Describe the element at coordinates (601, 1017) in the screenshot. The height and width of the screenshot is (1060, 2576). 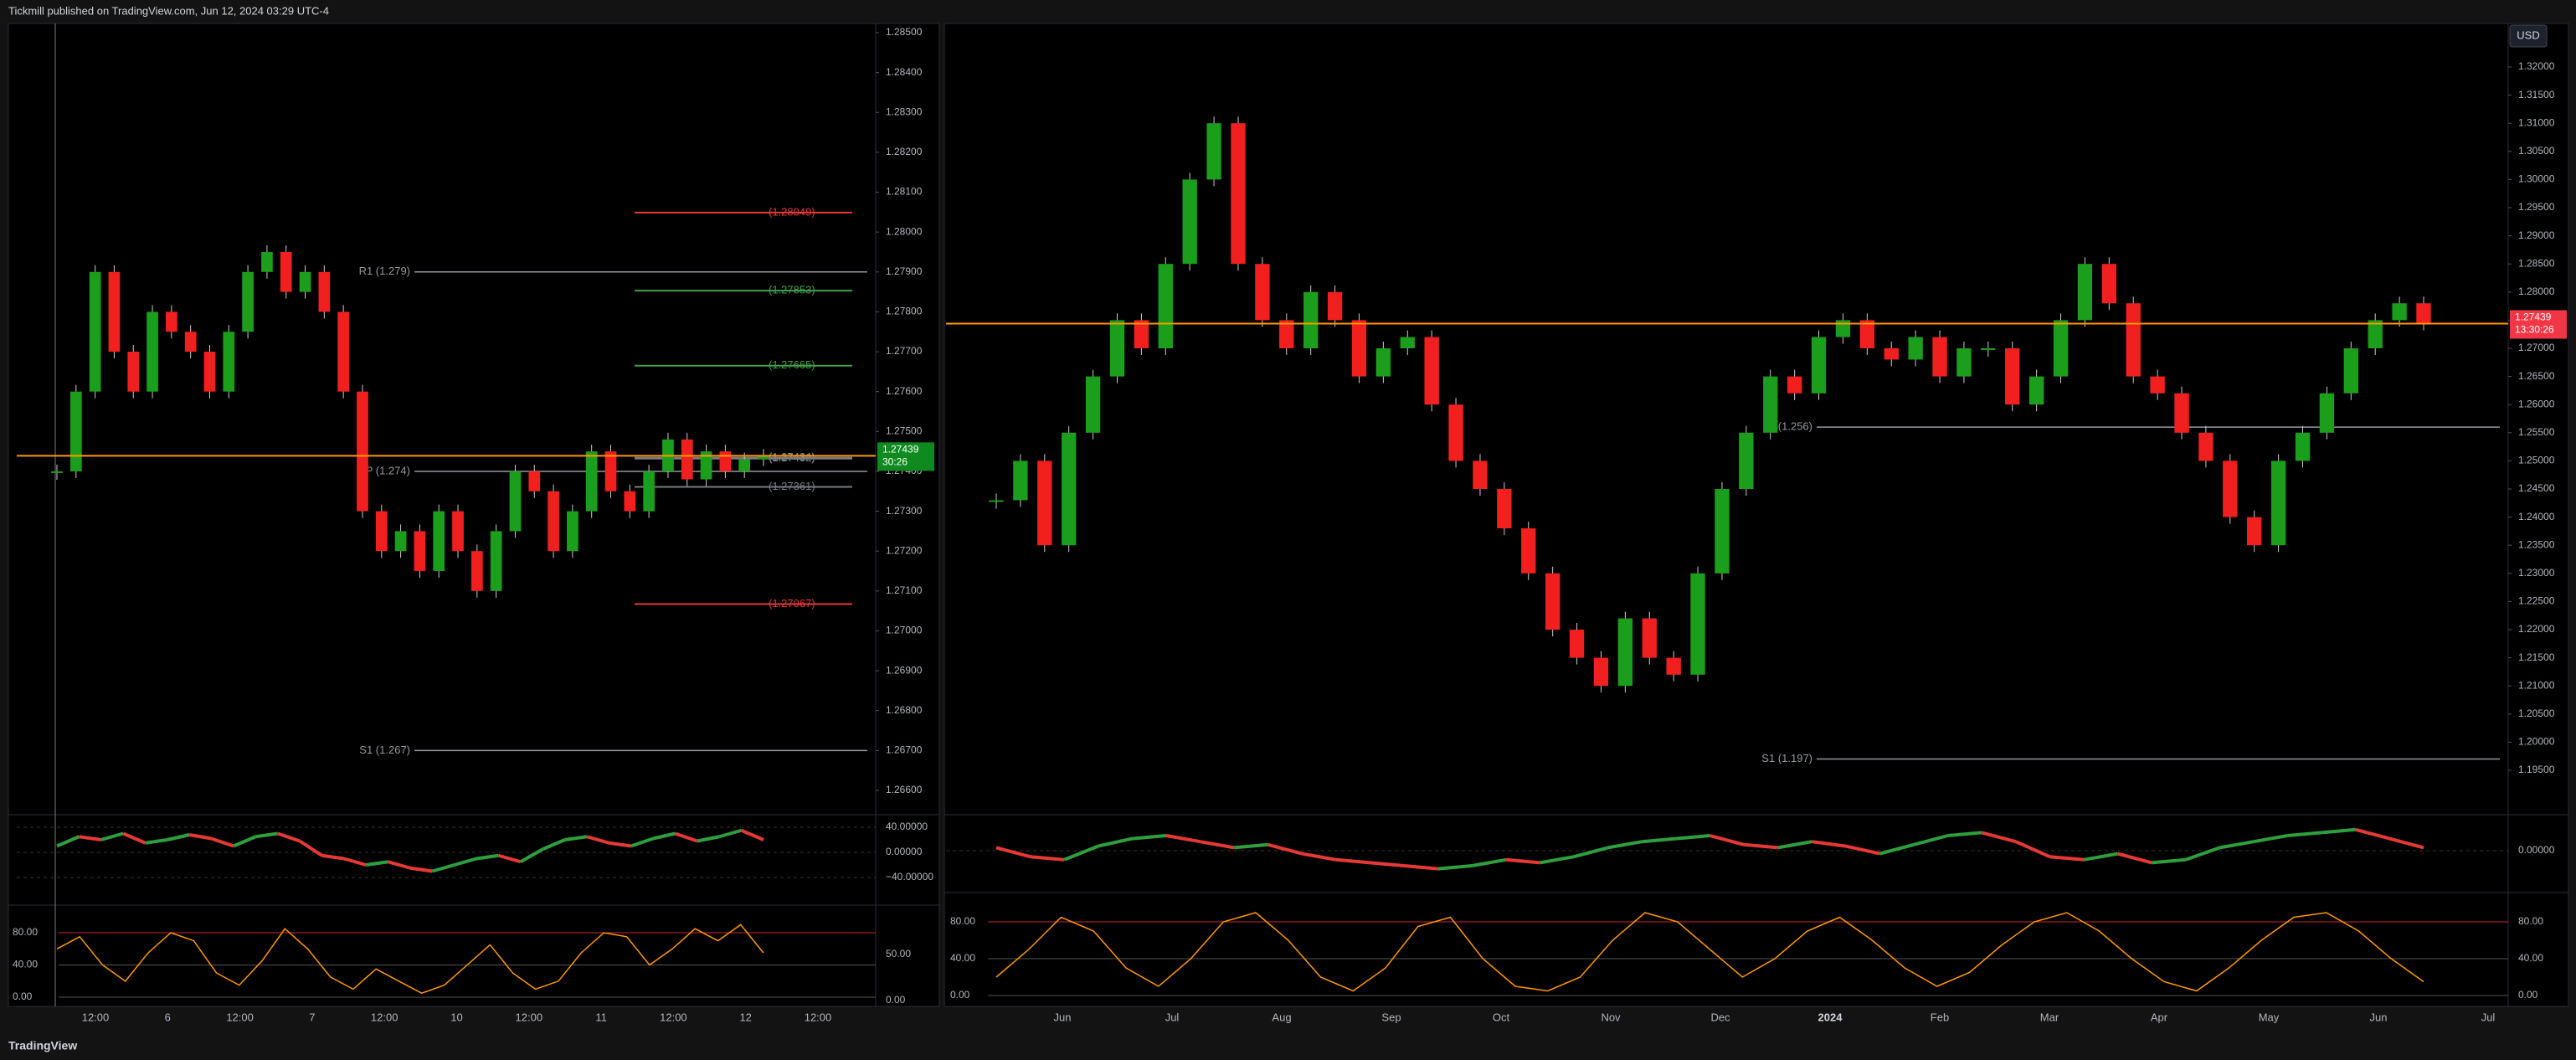
I see `time-label: 11` at that location.